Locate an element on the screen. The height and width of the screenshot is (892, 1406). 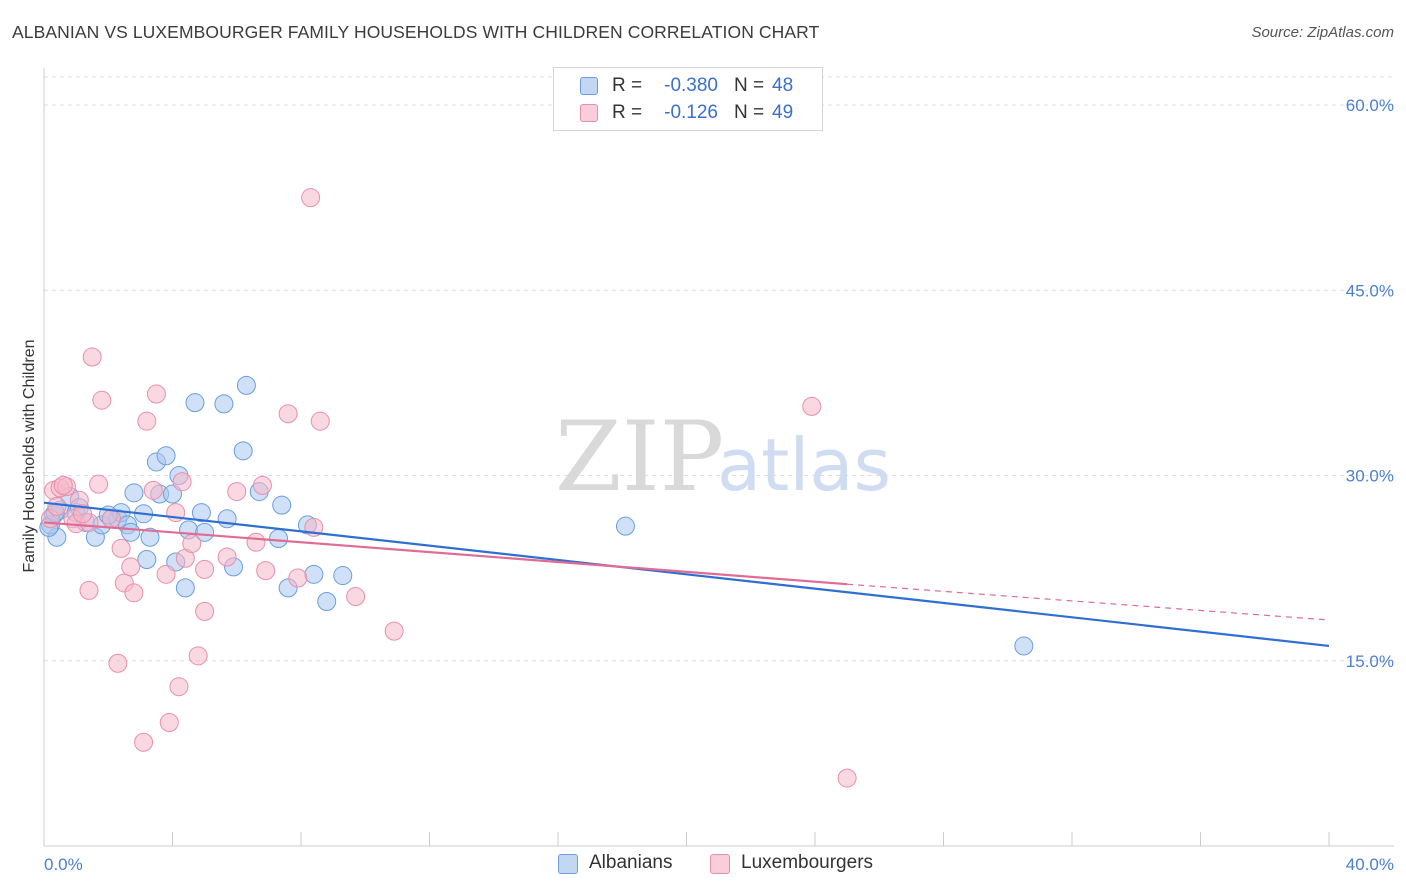
watermark: ZIP atlas is located at coordinates (723, 457).